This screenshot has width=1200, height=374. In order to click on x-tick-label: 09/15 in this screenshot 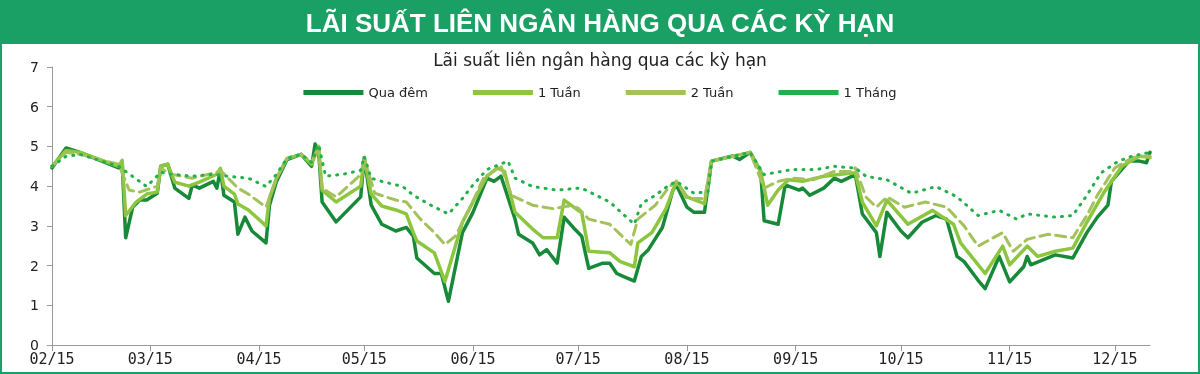, I will do `click(796, 358)`.